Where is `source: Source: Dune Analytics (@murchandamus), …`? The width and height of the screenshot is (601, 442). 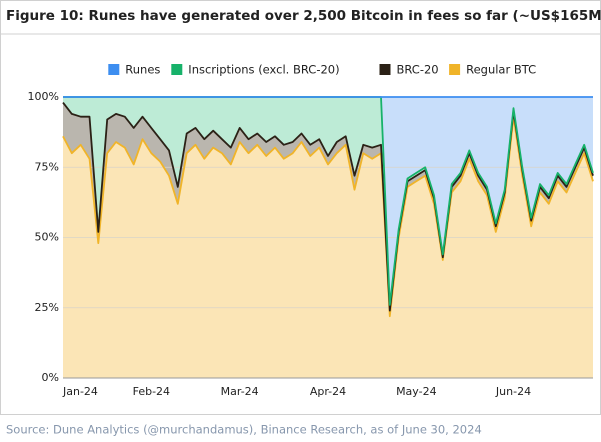 source: Source: Dune Analytics (@murchandamus), … is located at coordinates (244, 430).